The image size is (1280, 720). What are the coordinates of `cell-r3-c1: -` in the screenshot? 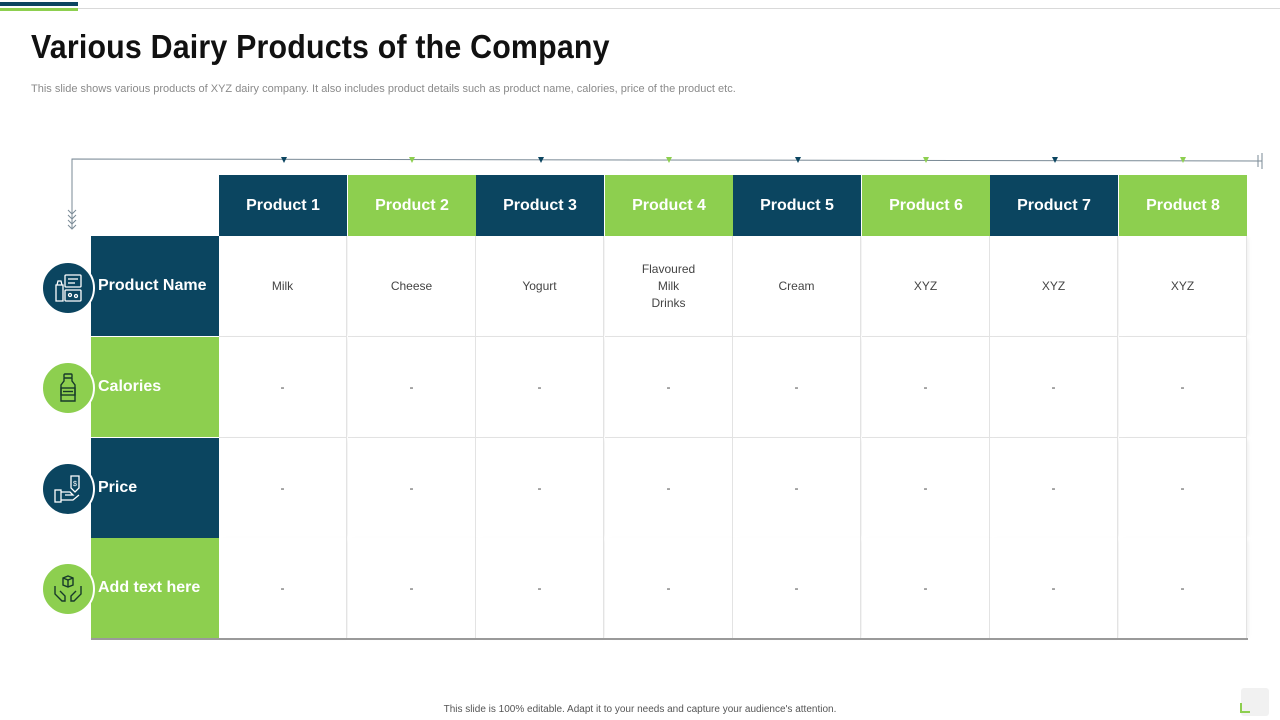 It's located at (283, 488).